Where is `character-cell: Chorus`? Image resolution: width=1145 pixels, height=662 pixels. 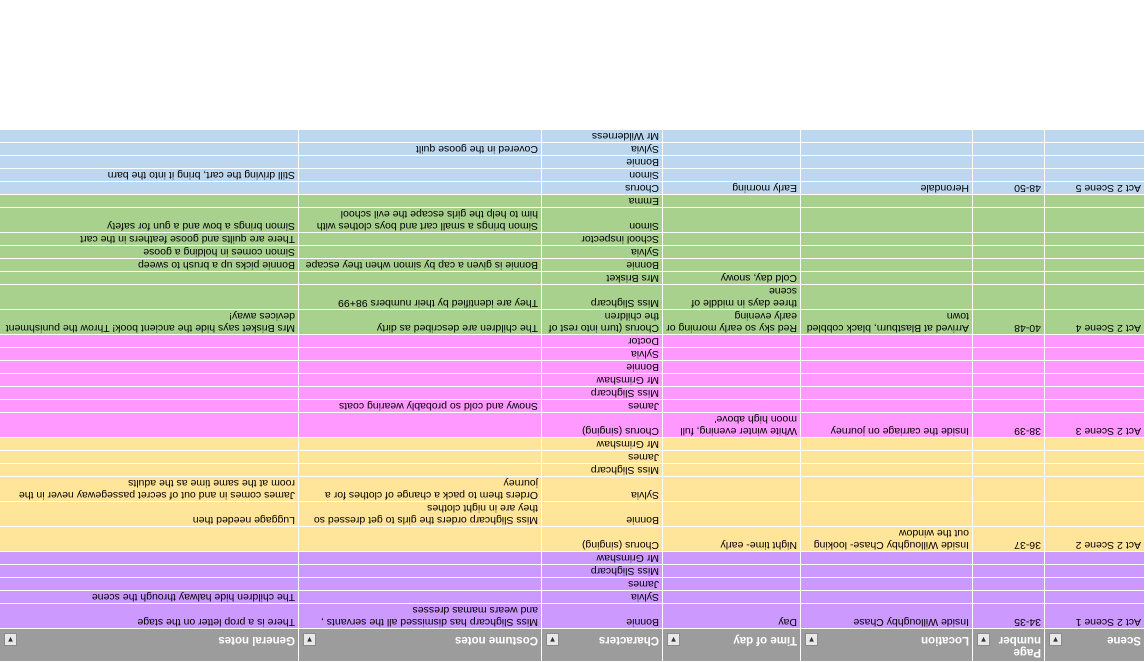 character-cell: Chorus is located at coordinates (602, 188).